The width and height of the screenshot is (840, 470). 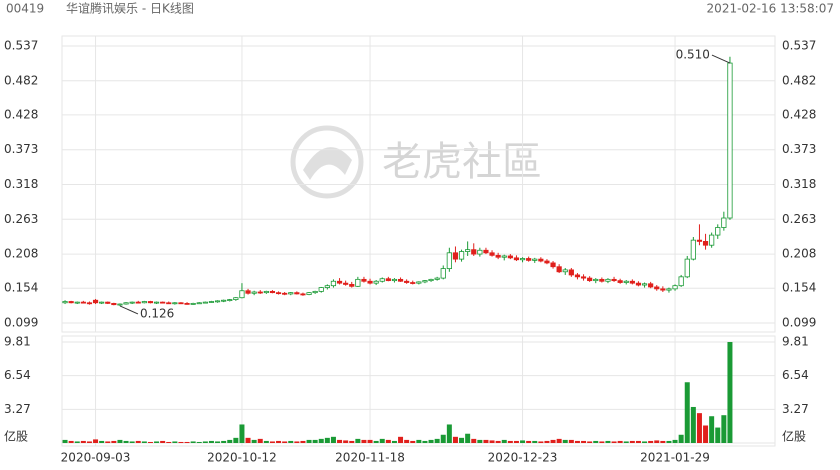 What do you see at coordinates (327, 163) in the screenshot?
I see `logo-shape` at bounding box center [327, 163].